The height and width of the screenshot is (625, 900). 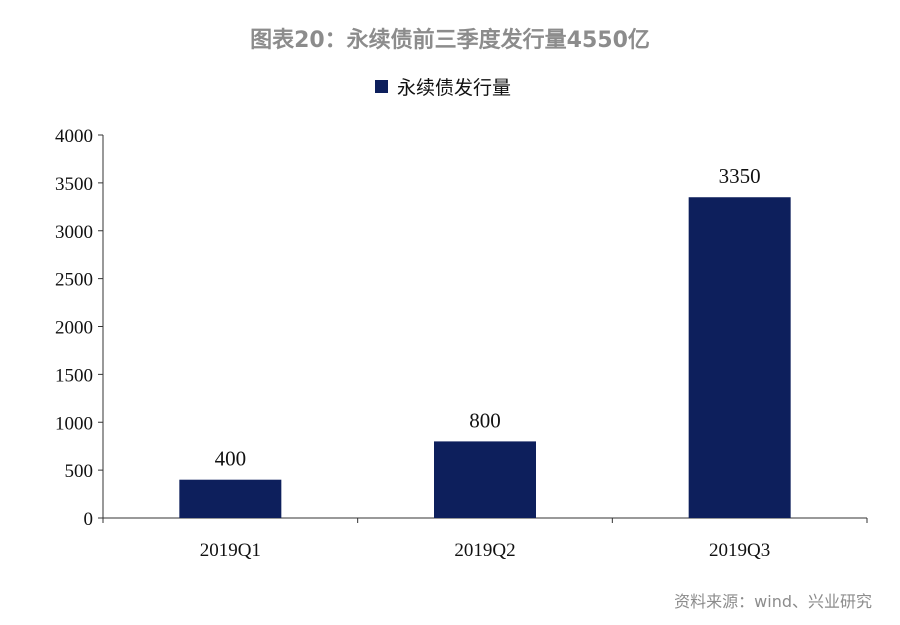 What do you see at coordinates (454, 88) in the screenshot?
I see `legend-label: 永续债发行量` at bounding box center [454, 88].